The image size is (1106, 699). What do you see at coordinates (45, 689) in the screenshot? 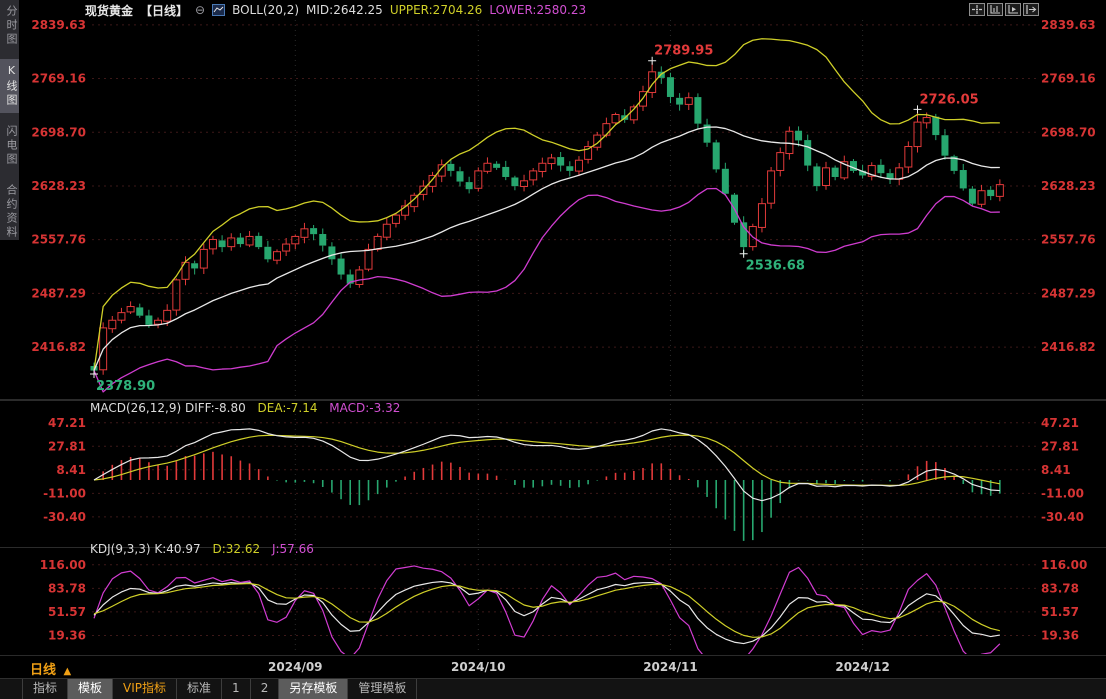
I see `bottom-toolbar-indicators: 指标` at bounding box center [45, 689].